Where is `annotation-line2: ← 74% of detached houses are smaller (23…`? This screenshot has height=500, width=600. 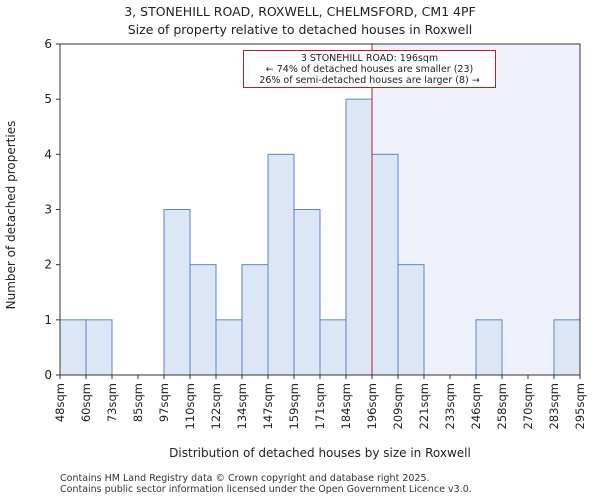
annotation-line2: ← 74% of detached houses are smaller (23… is located at coordinates (369, 69).